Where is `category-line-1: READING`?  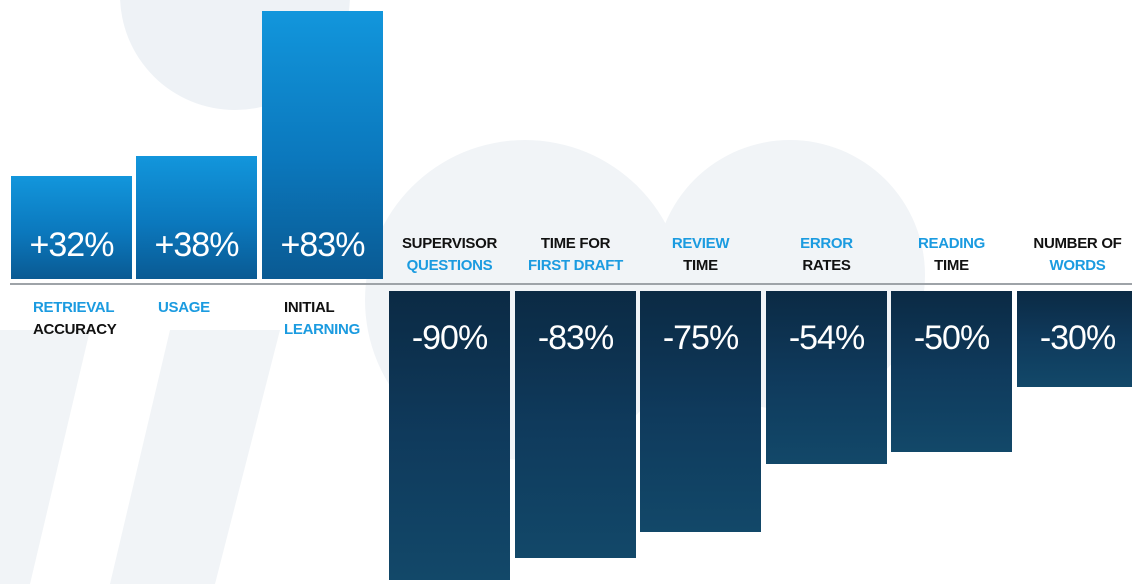
category-line-1: READING is located at coordinates (951, 243).